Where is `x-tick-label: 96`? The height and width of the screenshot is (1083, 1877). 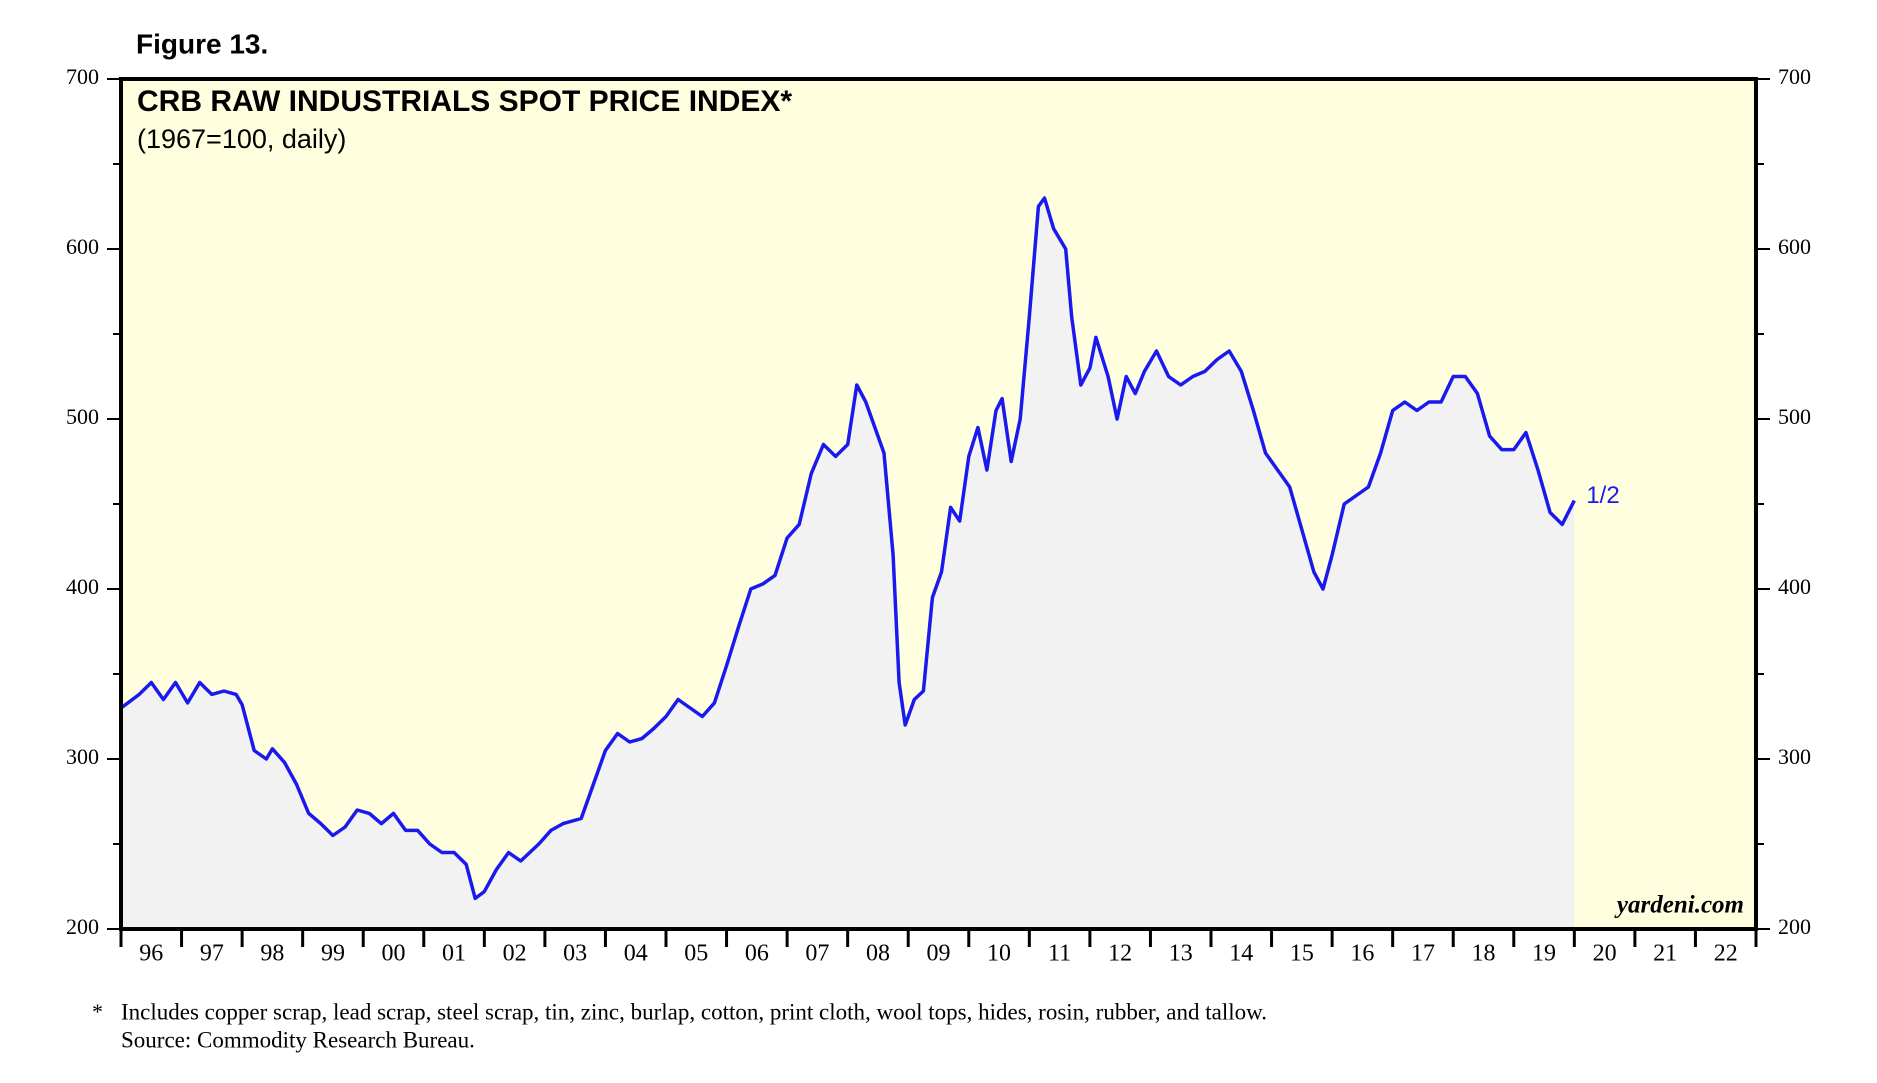 x-tick-label: 96 is located at coordinates (151, 954).